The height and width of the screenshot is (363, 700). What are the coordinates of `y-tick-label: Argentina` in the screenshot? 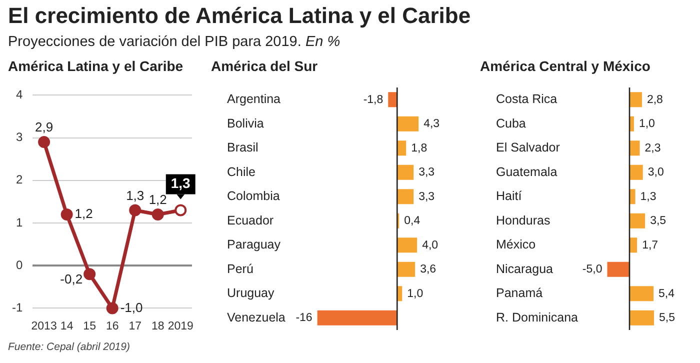 It's located at (254, 99).